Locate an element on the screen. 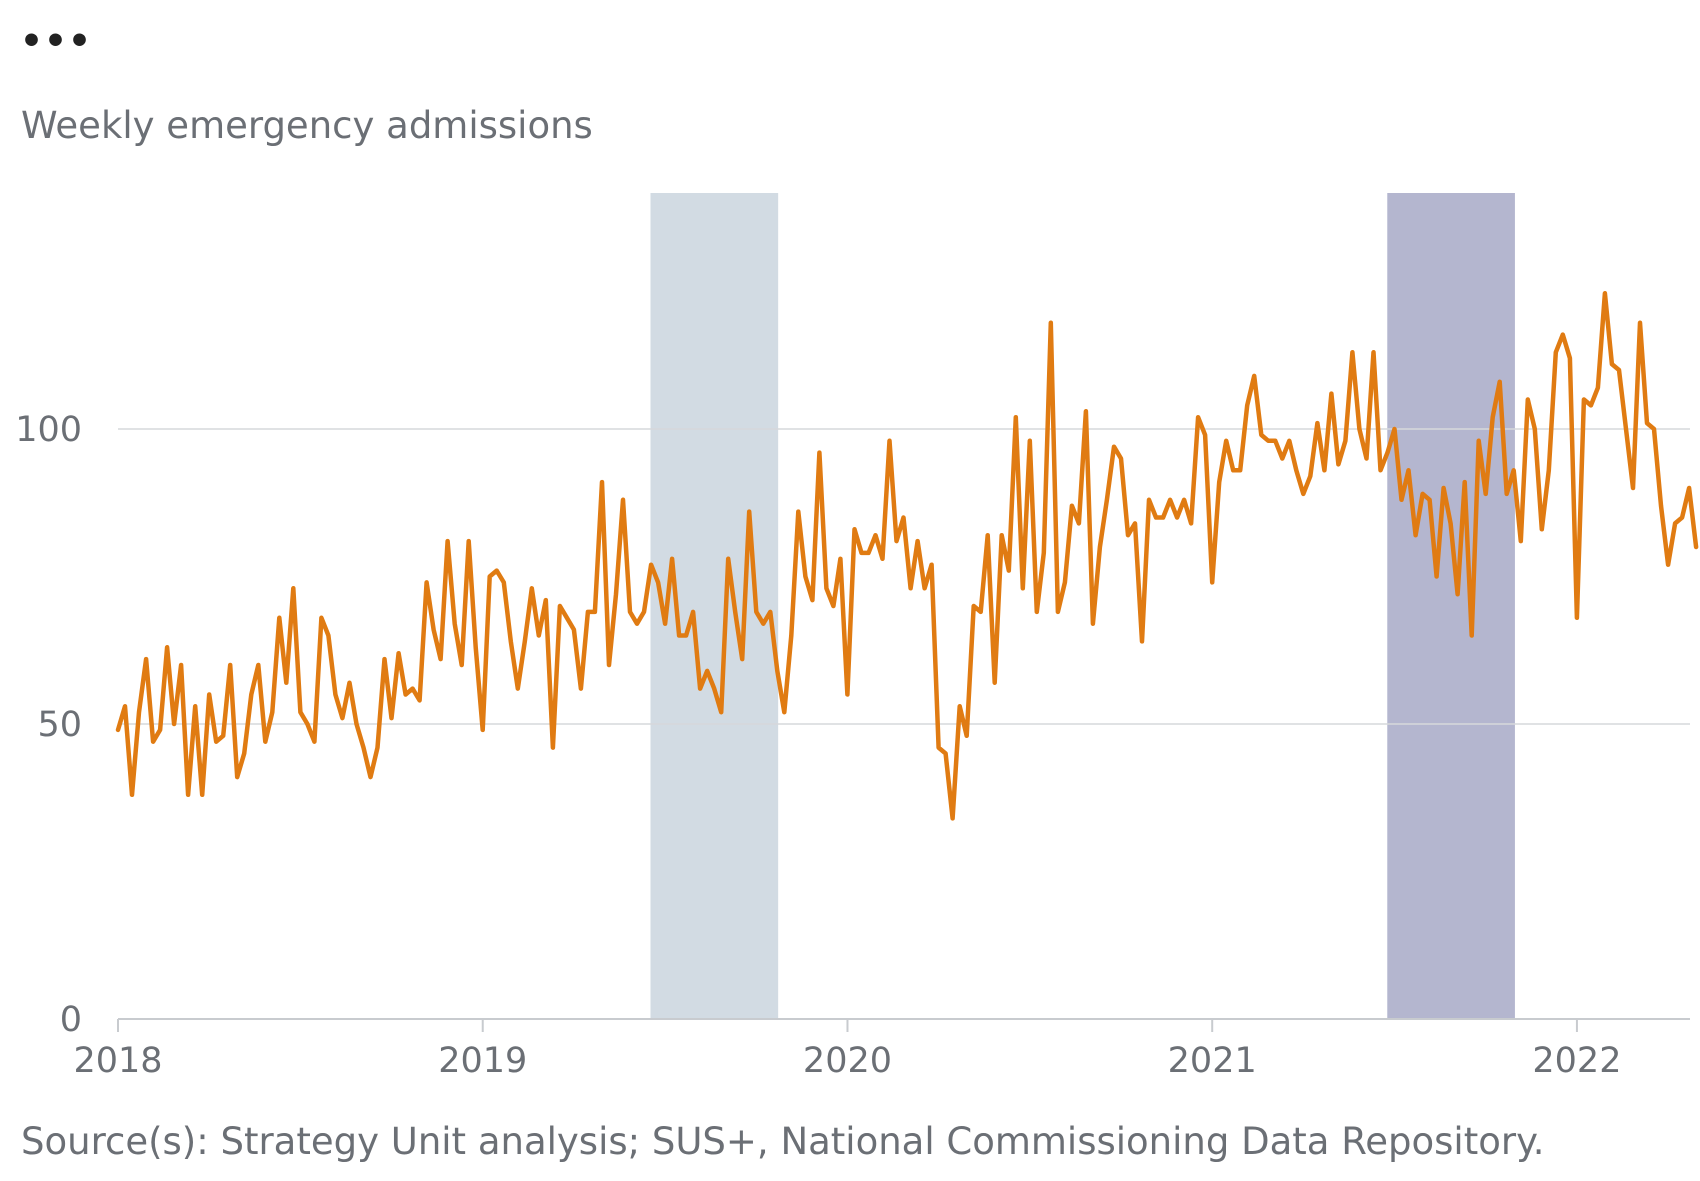  y-axis-label: Weekly emergency admissions is located at coordinates (307, 125).